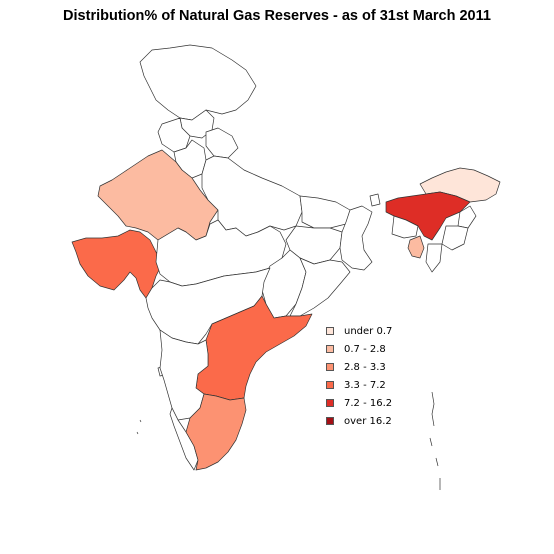 Image resolution: width=554 pixels, height=554 pixels. What do you see at coordinates (365, 385) in the screenshot?
I see `legend-label: 3.3 - 7.2` at bounding box center [365, 385].